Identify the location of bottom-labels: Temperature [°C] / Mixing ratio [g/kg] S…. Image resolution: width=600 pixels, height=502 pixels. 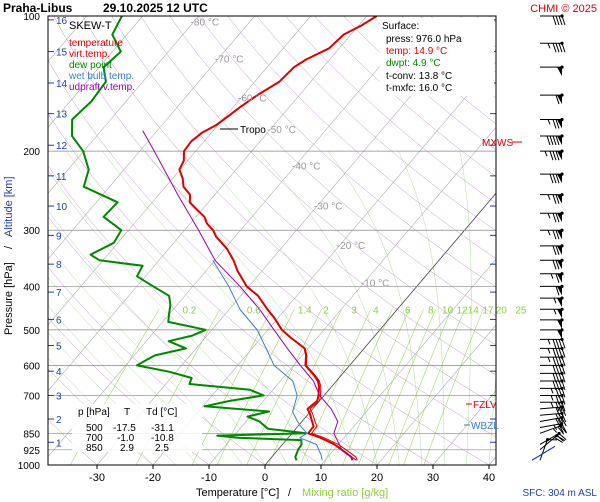
(300, 492).